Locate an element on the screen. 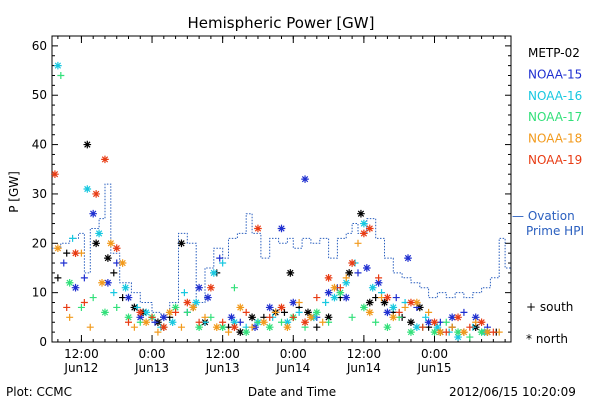  footer-plot-credit: Plot: CCMC is located at coordinates (39, 392).